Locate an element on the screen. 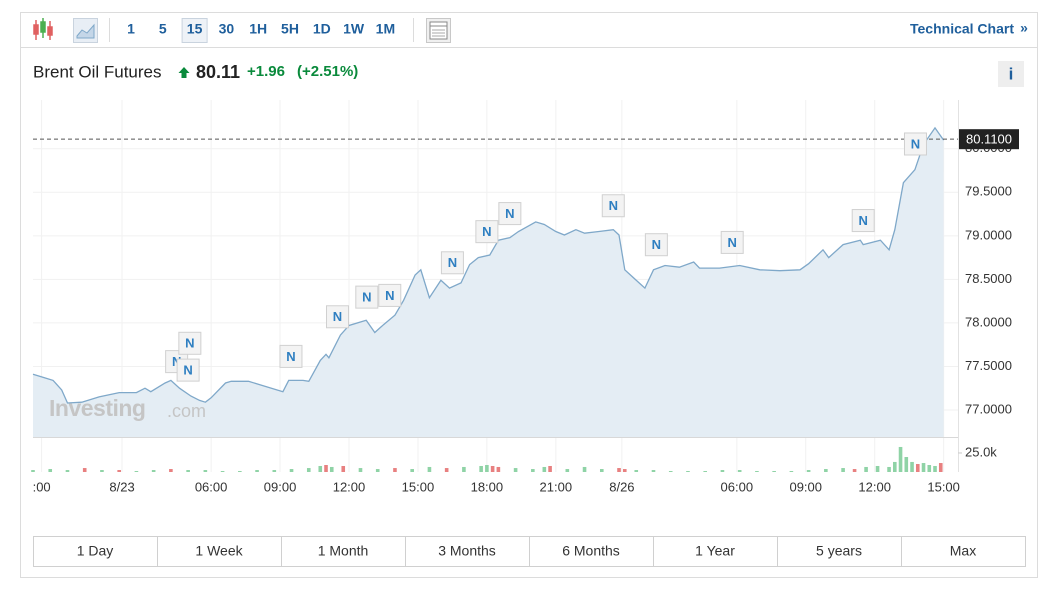 Image resolution: width=1052 pixels, height=589 pixels. selected-interval is located at coordinates (194, 30).